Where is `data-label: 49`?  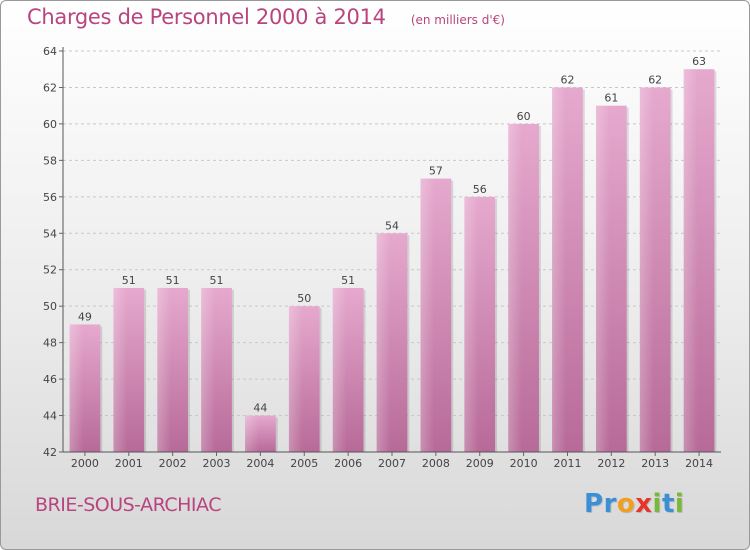 data-label: 49 is located at coordinates (85, 316).